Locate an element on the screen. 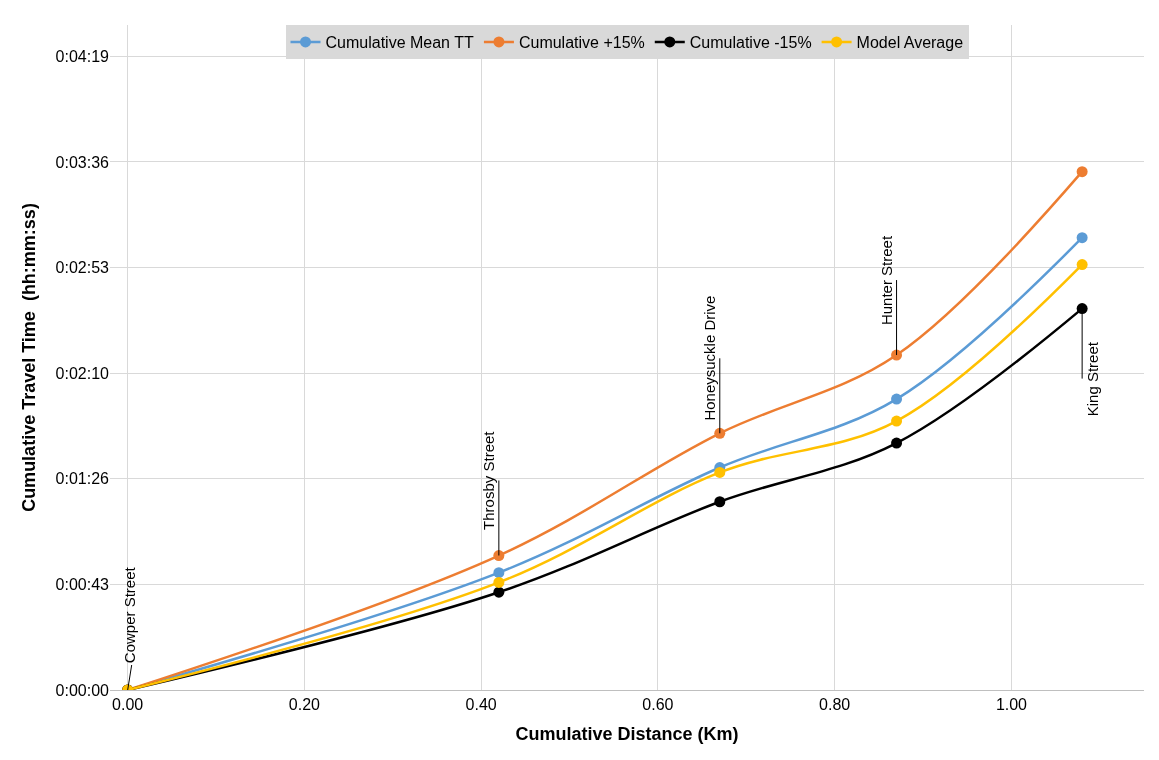 The height and width of the screenshot is (760, 1159). x-tick-label: 0.60 is located at coordinates (658, 705).